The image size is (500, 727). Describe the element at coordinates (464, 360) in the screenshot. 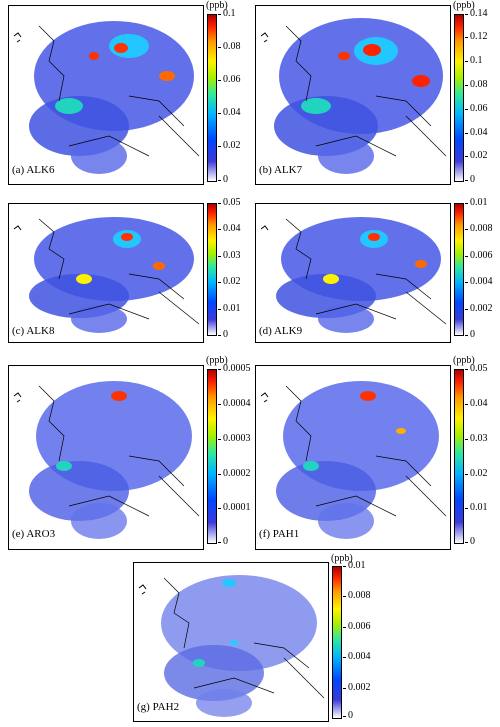

I see `unit-label-f: (ppb)` at that location.